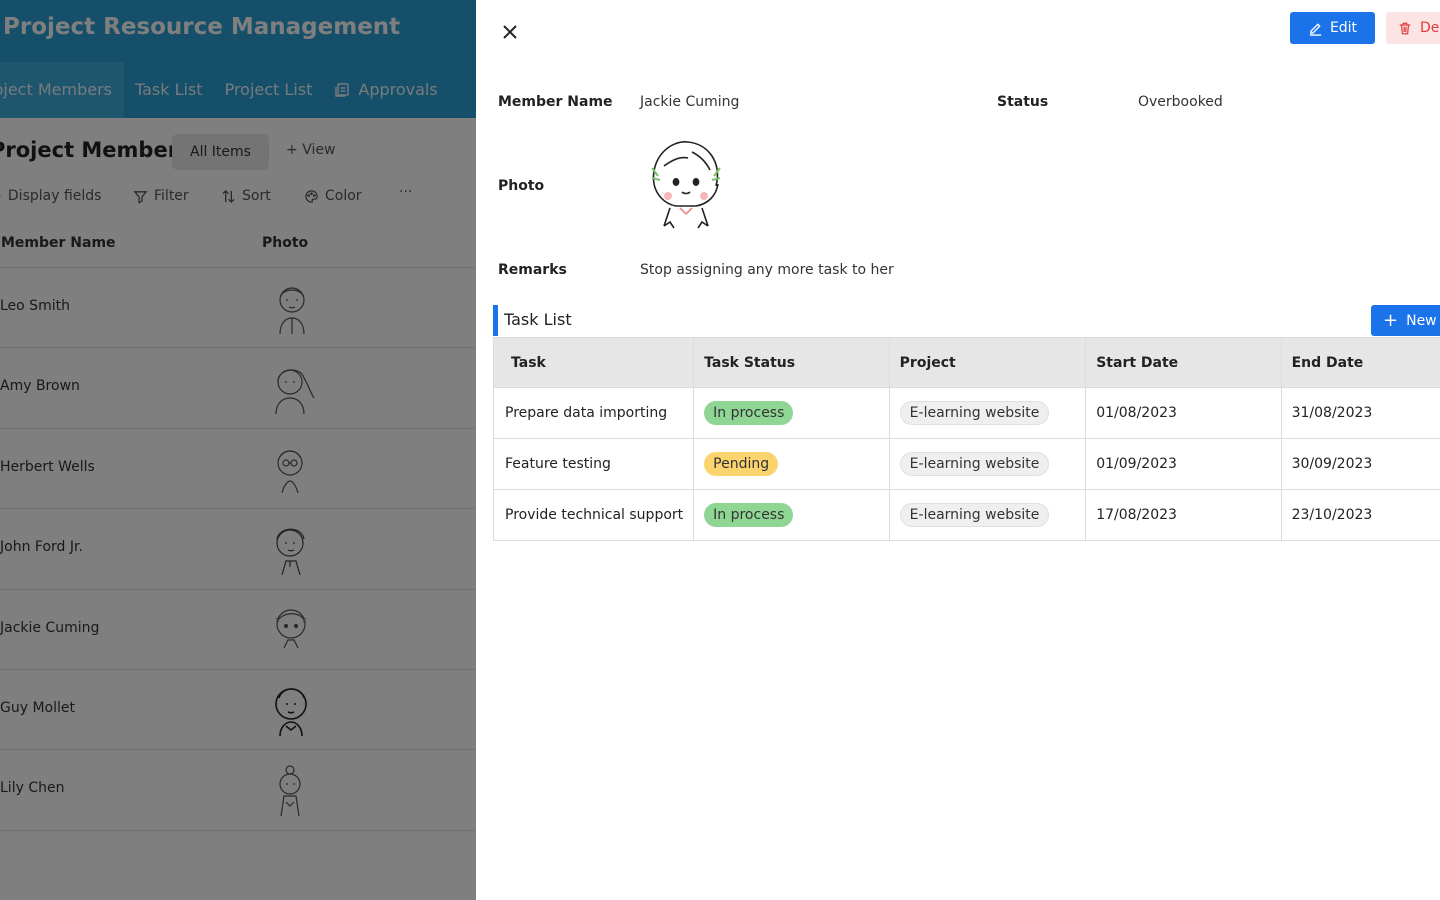  Describe the element at coordinates (1413, 28) in the screenshot. I see `delete-button: Delete` at that location.